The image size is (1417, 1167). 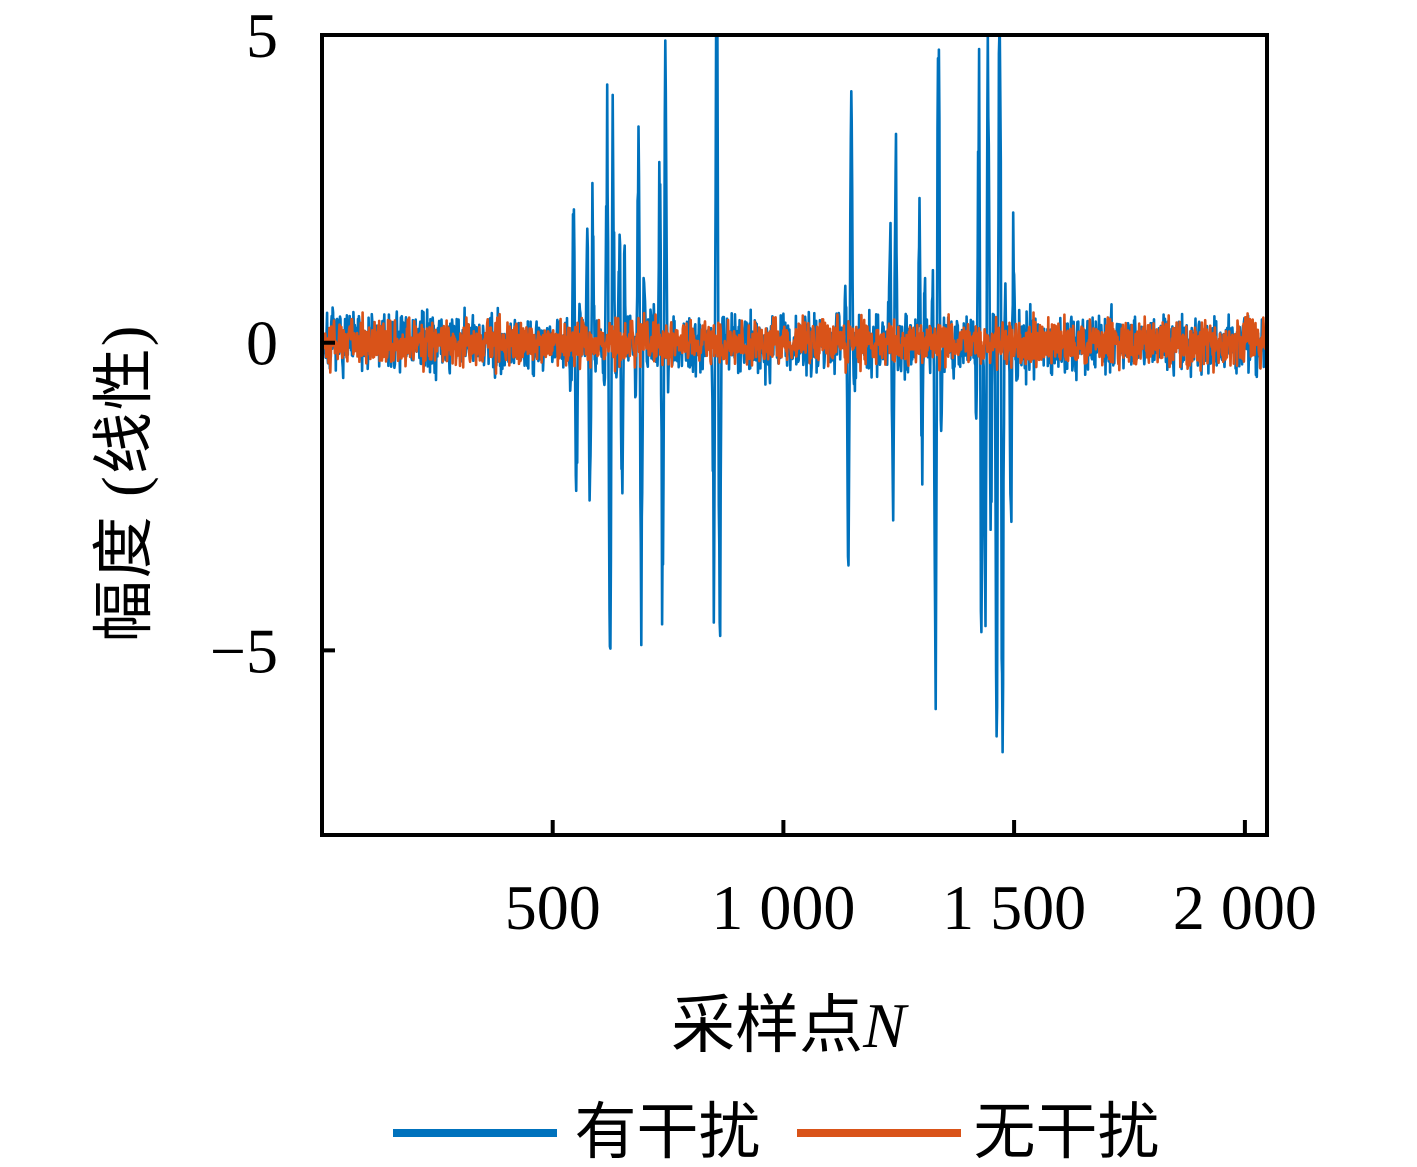 I want to click on legend: 有干扰 无干扰, so click(x=708, y=1131).